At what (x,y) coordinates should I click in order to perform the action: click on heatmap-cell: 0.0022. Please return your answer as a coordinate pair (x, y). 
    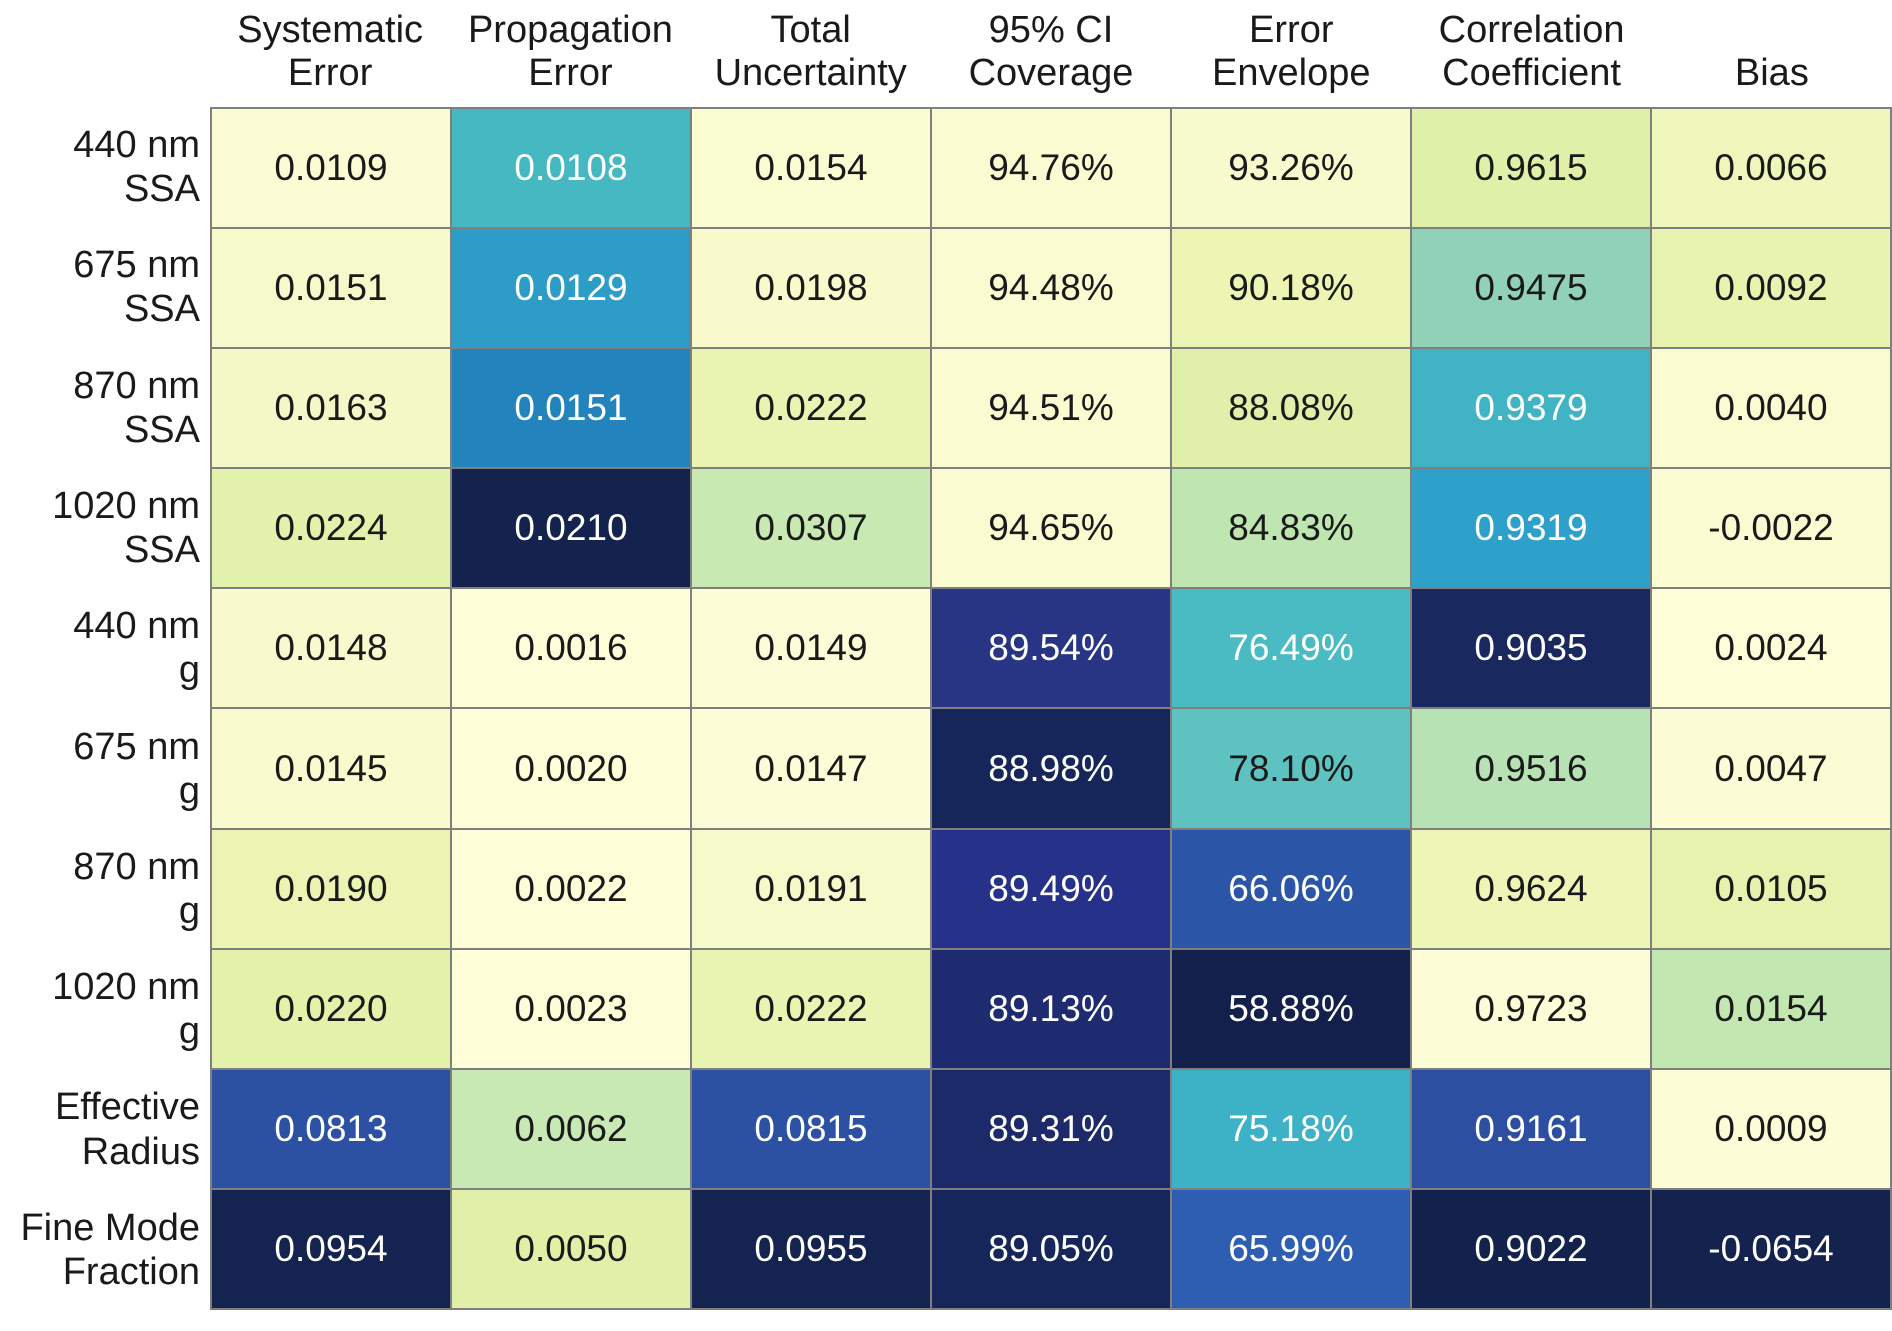
    Looking at the image, I should click on (571, 888).